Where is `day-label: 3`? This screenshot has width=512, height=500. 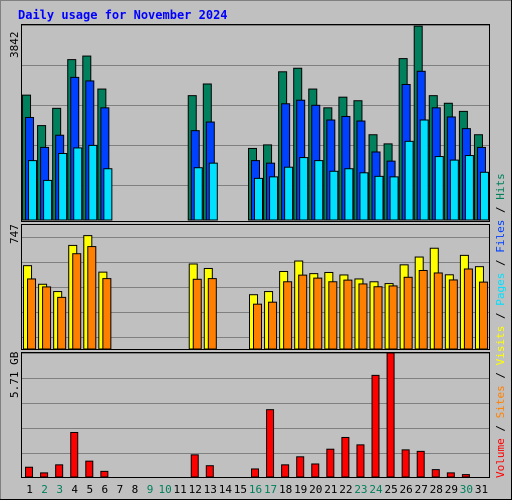 day-label: 3 is located at coordinates (59, 489).